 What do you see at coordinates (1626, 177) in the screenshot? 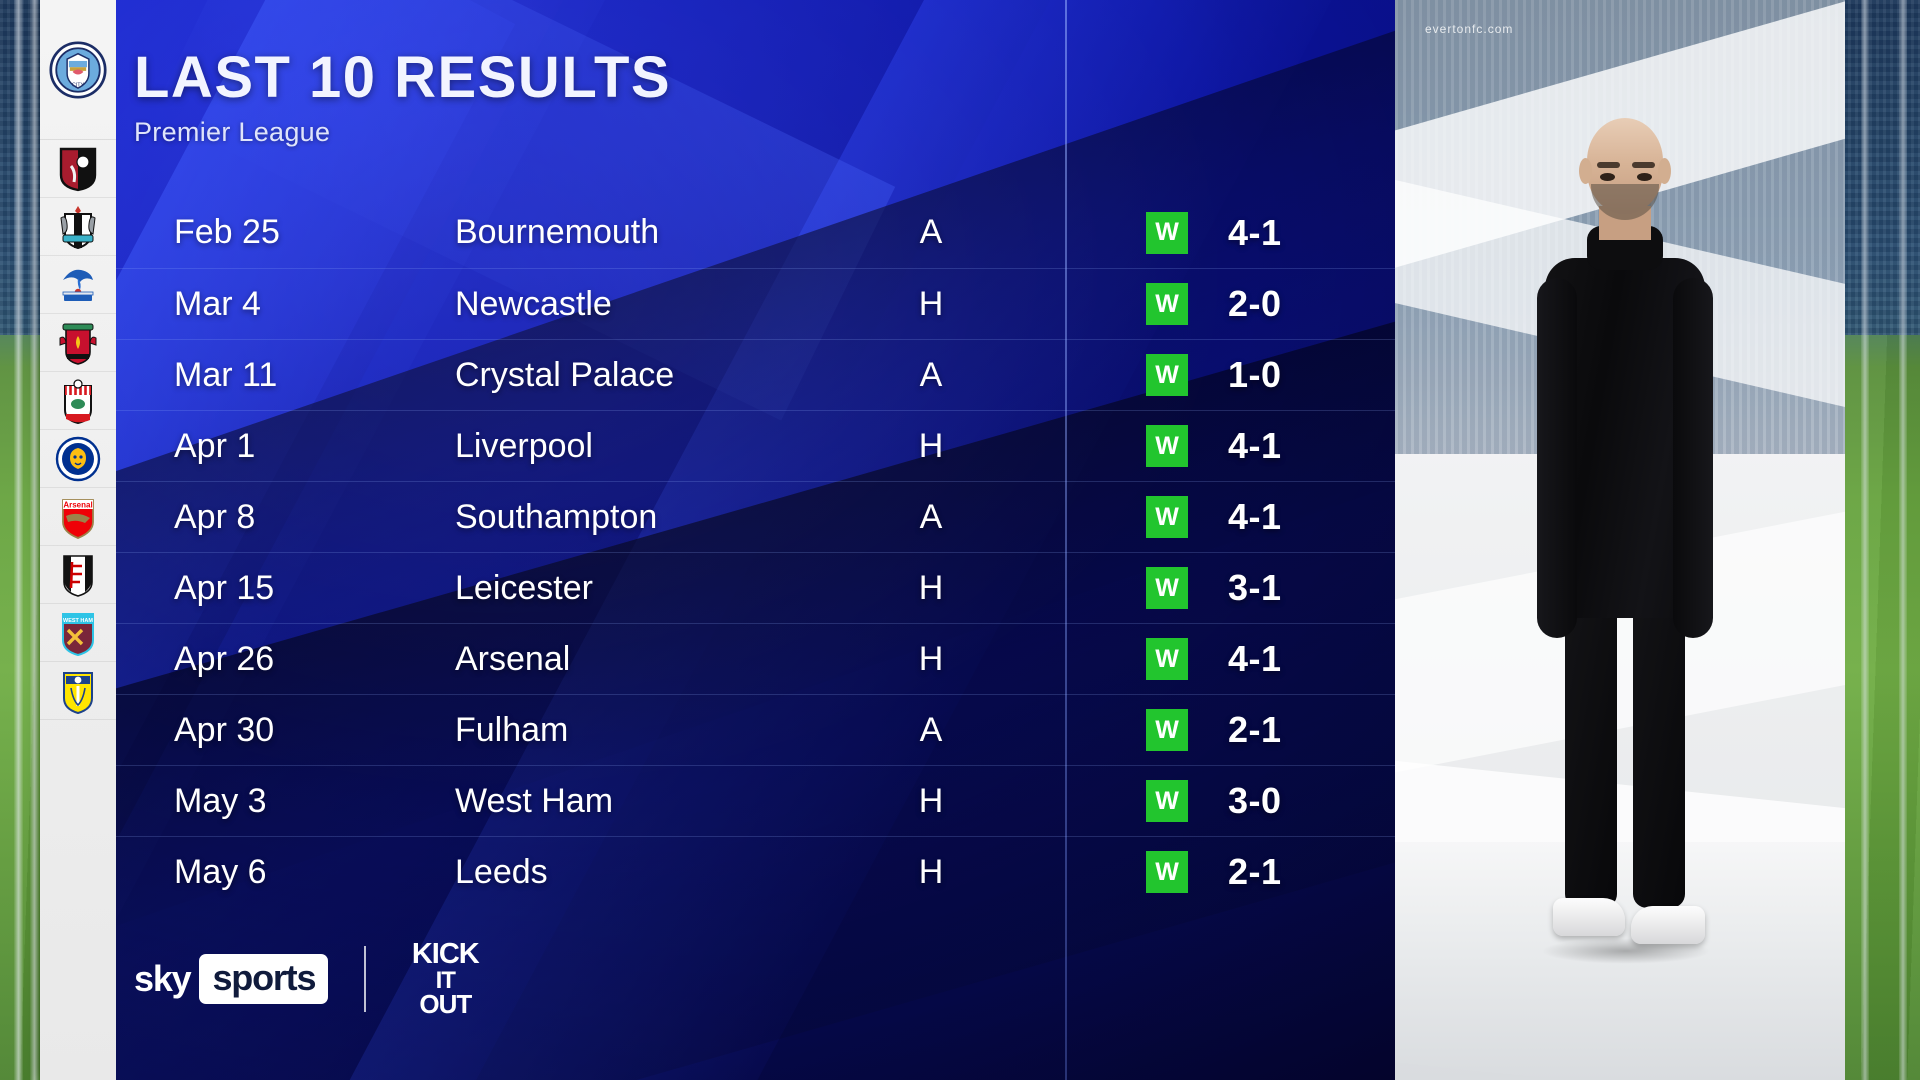
I see `figure-eyes` at bounding box center [1626, 177].